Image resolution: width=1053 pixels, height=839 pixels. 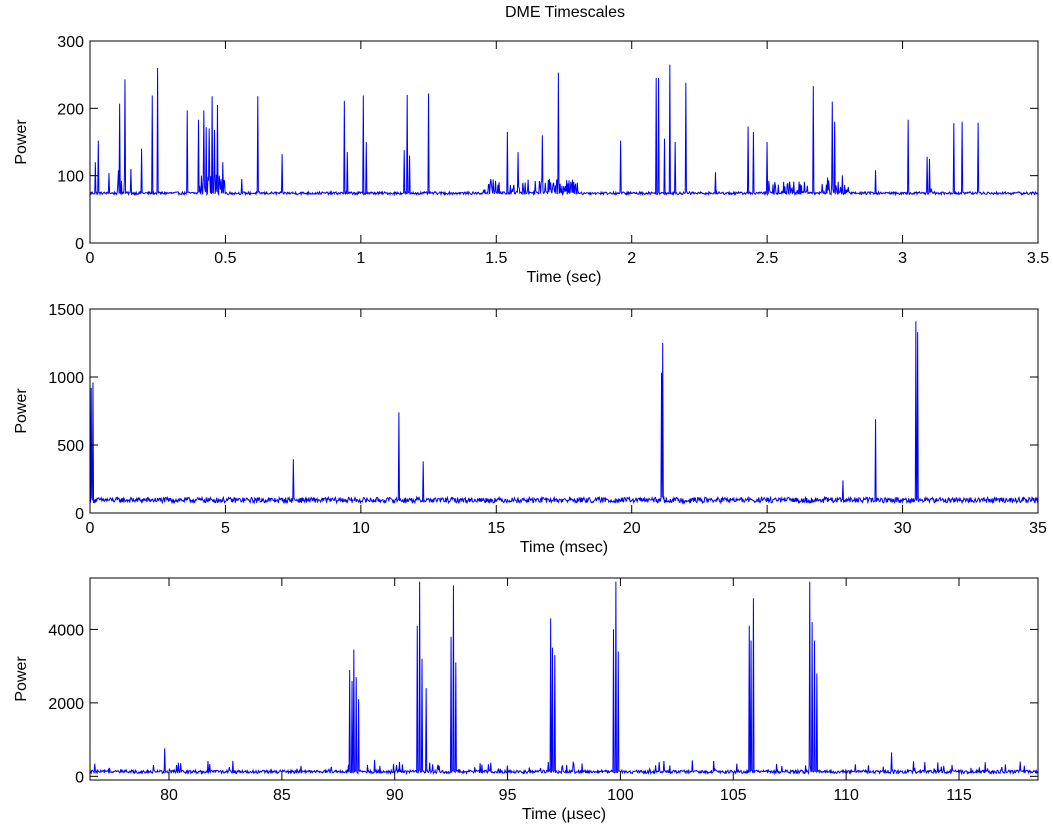 I want to click on bottom-ytick-label: 0, so click(x=79, y=777).